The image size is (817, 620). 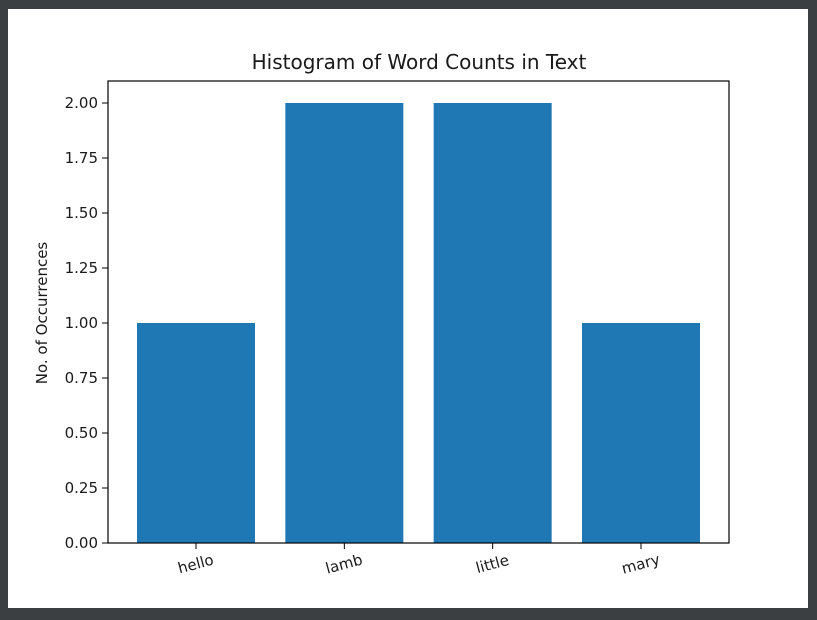 What do you see at coordinates (641, 433) in the screenshot?
I see `bar-mary` at bounding box center [641, 433].